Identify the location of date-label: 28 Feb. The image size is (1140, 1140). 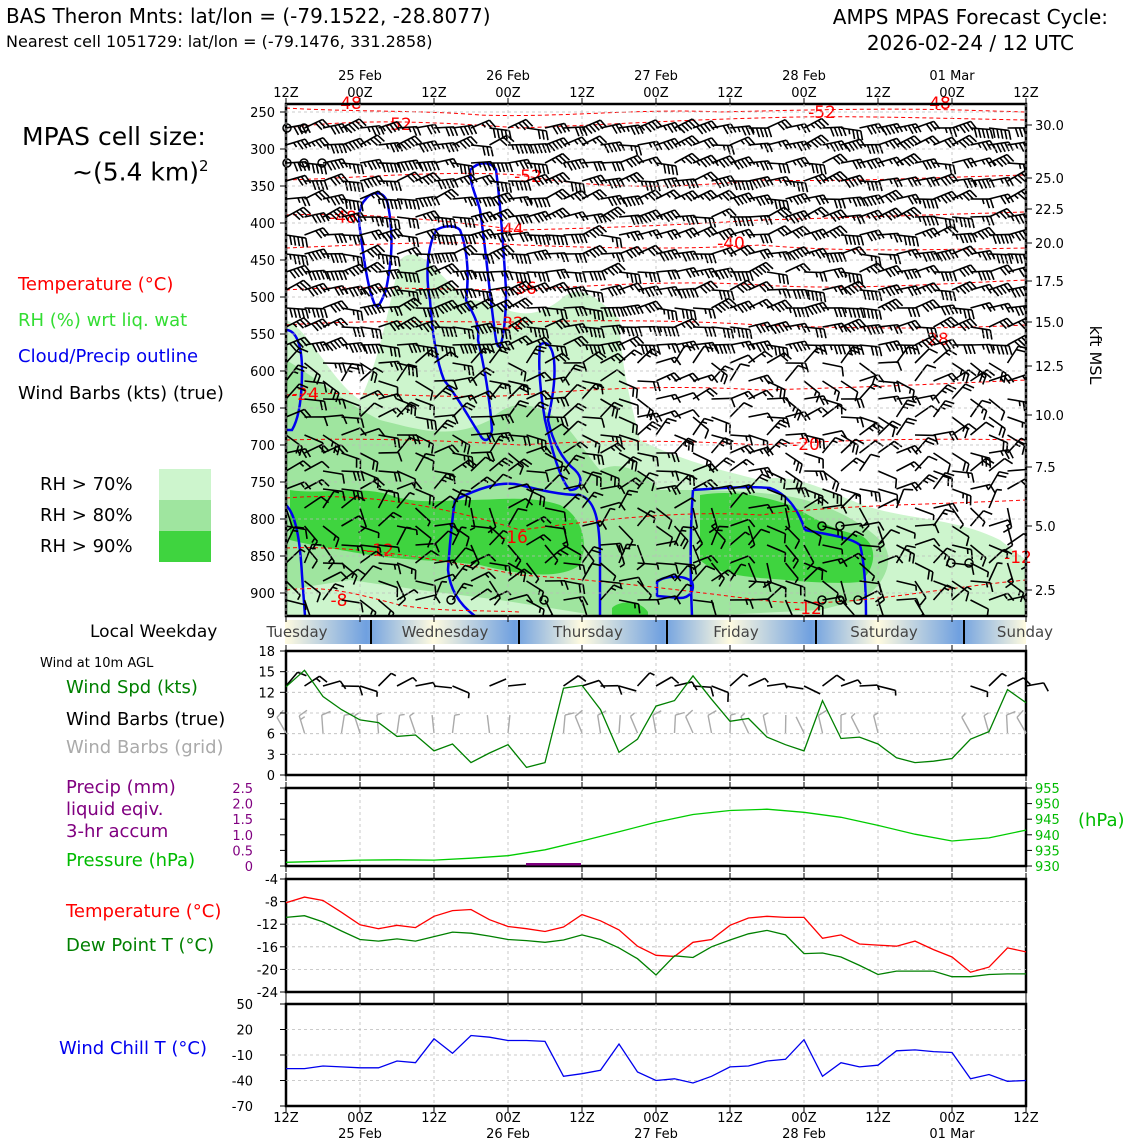
(804, 1133).